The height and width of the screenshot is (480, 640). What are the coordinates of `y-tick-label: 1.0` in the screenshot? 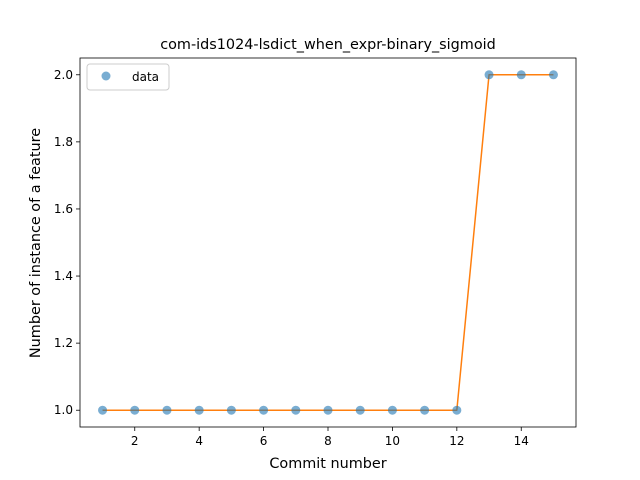 It's located at (63, 410).